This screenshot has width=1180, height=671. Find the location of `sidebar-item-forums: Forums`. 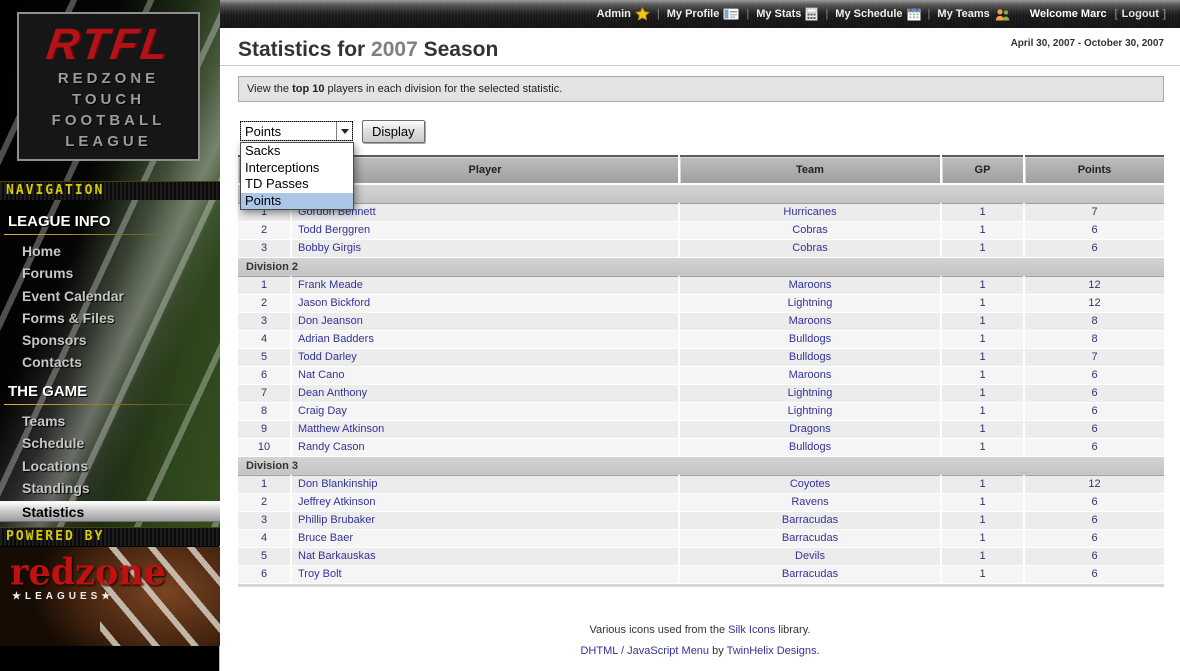

sidebar-item-forums: Forums is located at coordinates (48, 273).